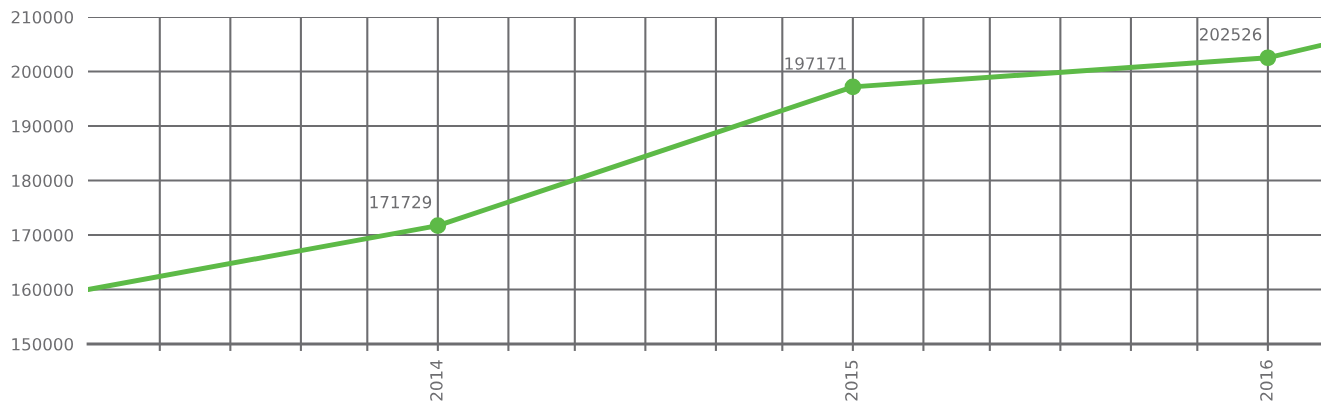 The height and width of the screenshot is (415, 1321). I want to click on x-tick-label: 2014, so click(436, 380).